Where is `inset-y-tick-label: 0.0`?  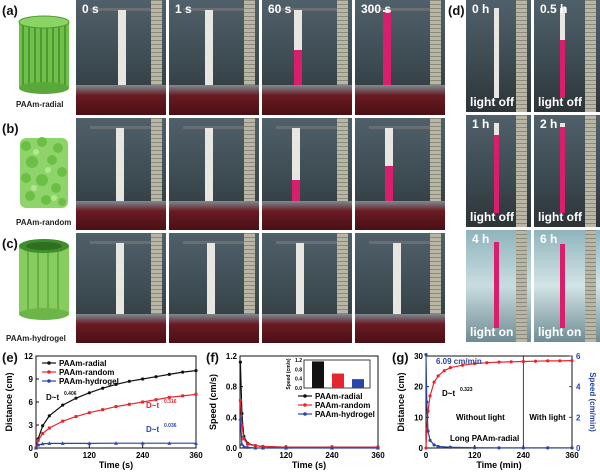
inset-y-tick-label: 0.0 is located at coordinates (298, 389).